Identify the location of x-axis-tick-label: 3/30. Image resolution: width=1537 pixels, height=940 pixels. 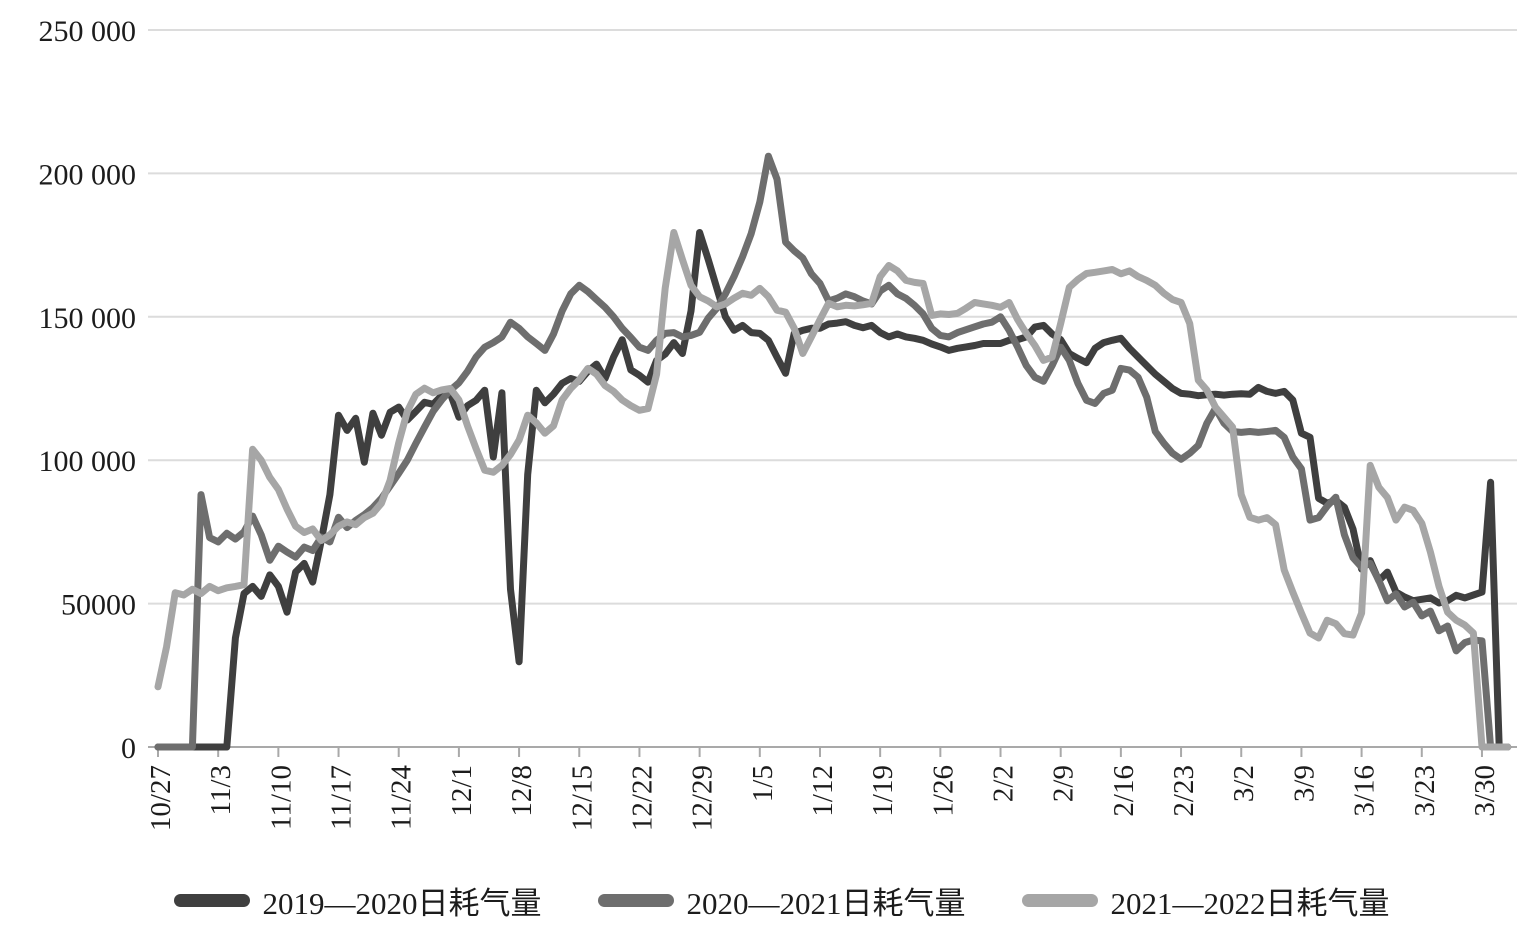
(1485, 791).